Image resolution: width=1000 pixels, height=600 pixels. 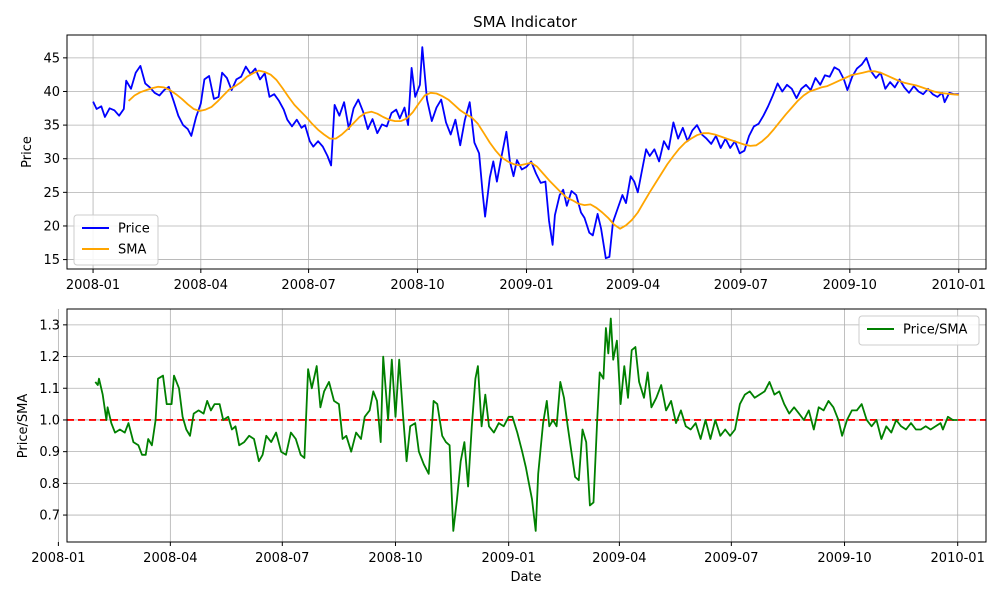 I want to click on y-tick-label: 0.7, so click(x=49, y=516).